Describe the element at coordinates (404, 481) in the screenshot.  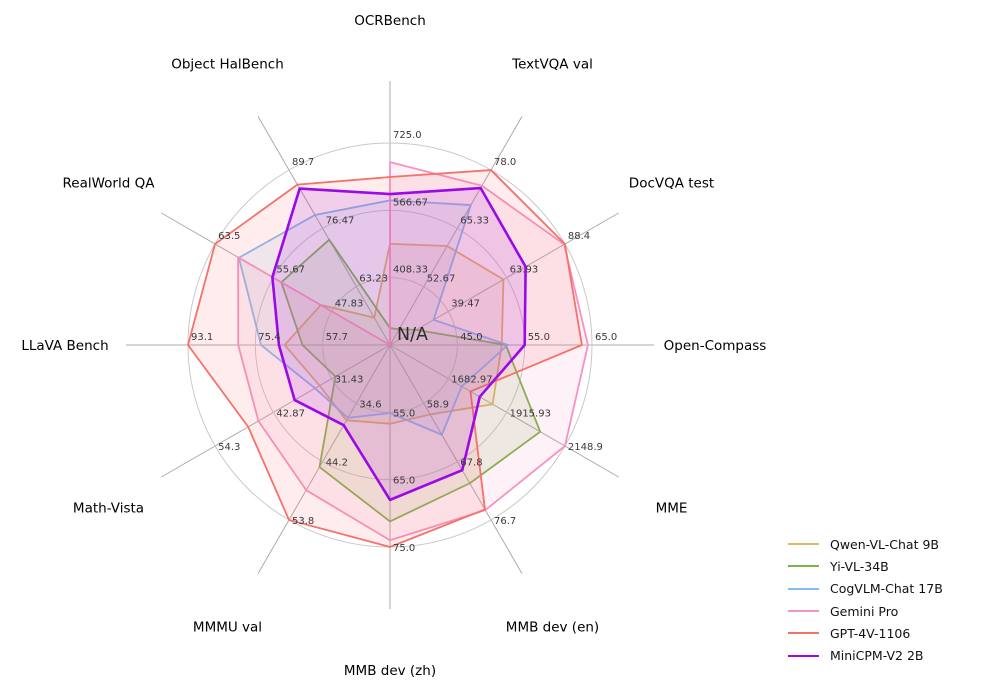
I see `tick-label-mmb-dev-zh-2: 65.0` at that location.